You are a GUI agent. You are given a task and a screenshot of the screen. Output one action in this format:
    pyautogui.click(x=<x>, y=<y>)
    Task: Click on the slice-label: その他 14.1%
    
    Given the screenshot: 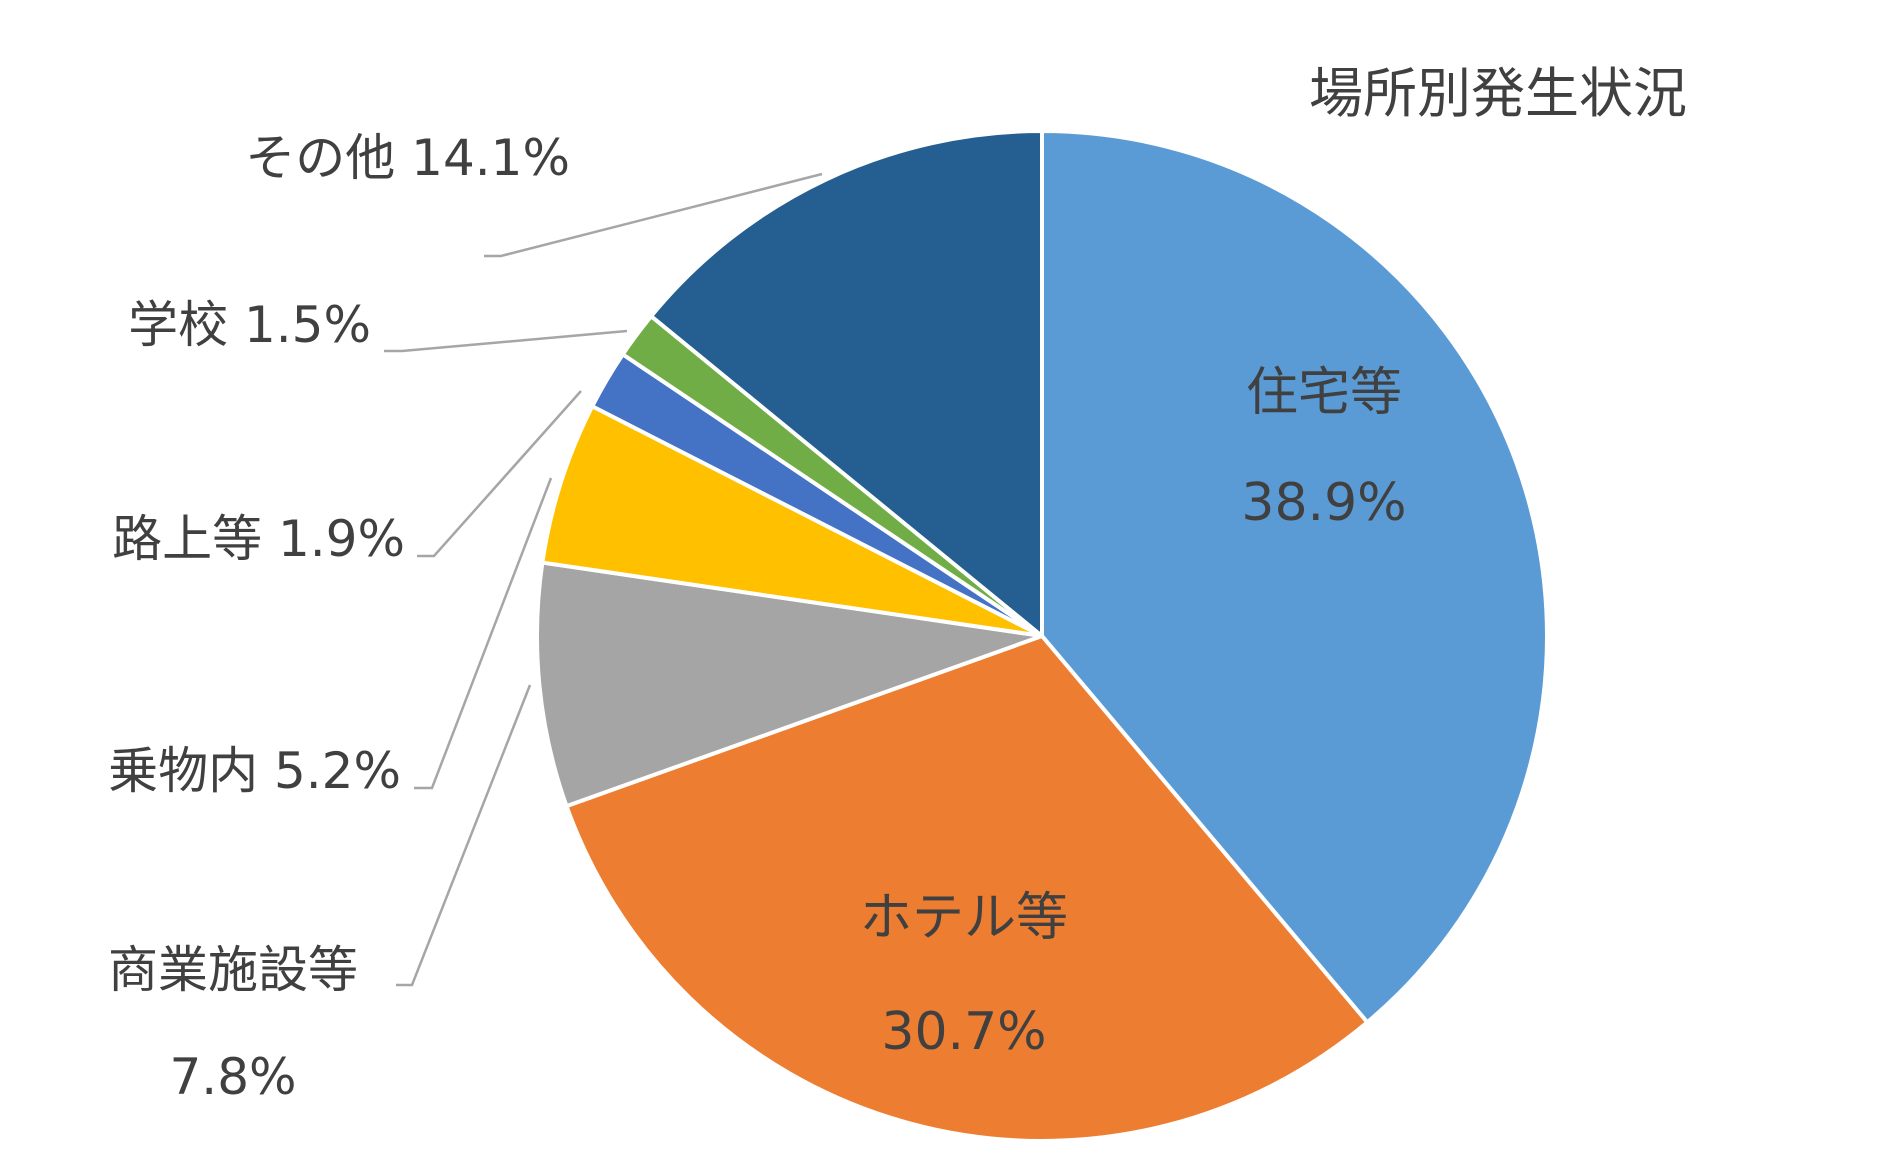 What is the action you would take?
    pyautogui.click(x=407, y=158)
    